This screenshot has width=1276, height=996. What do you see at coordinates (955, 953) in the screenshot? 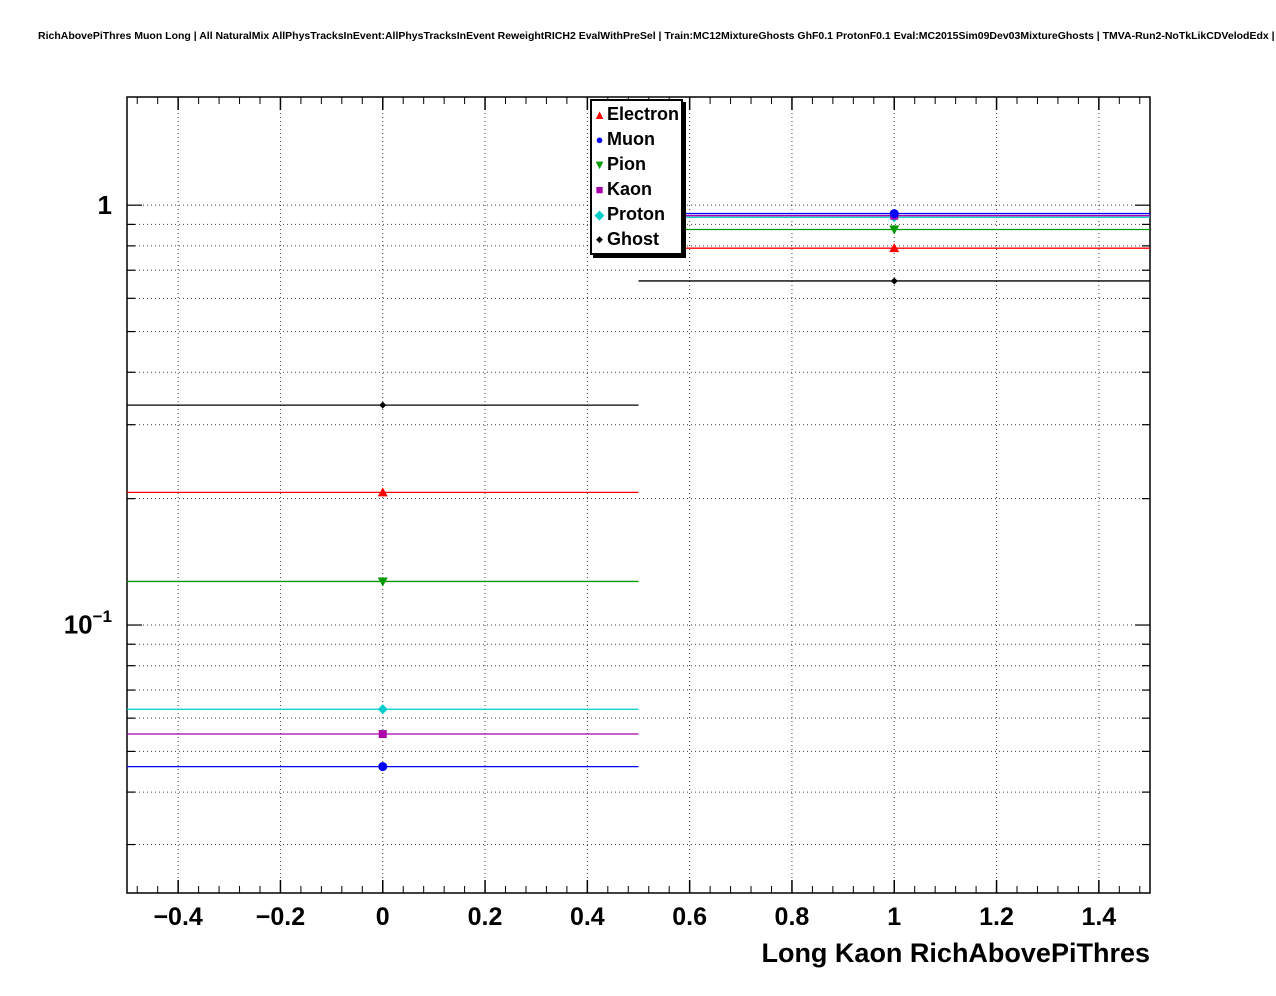
I see `x-axis-title: Long Kaon RichAbovePiThres` at bounding box center [955, 953].